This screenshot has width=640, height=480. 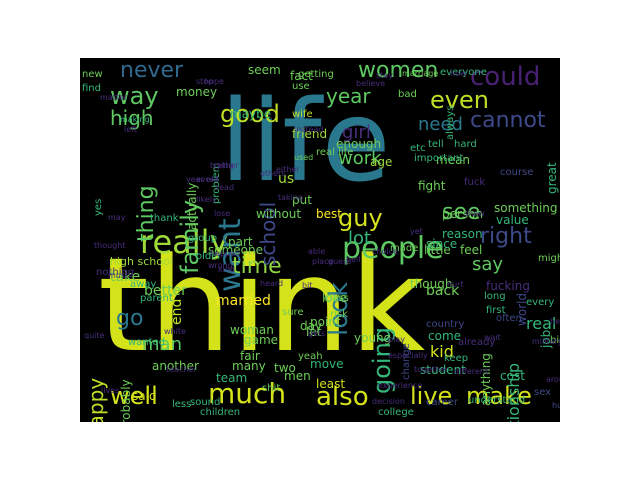 What do you see at coordinates (164, 218) in the screenshot?
I see `word-thank: thank` at bounding box center [164, 218].